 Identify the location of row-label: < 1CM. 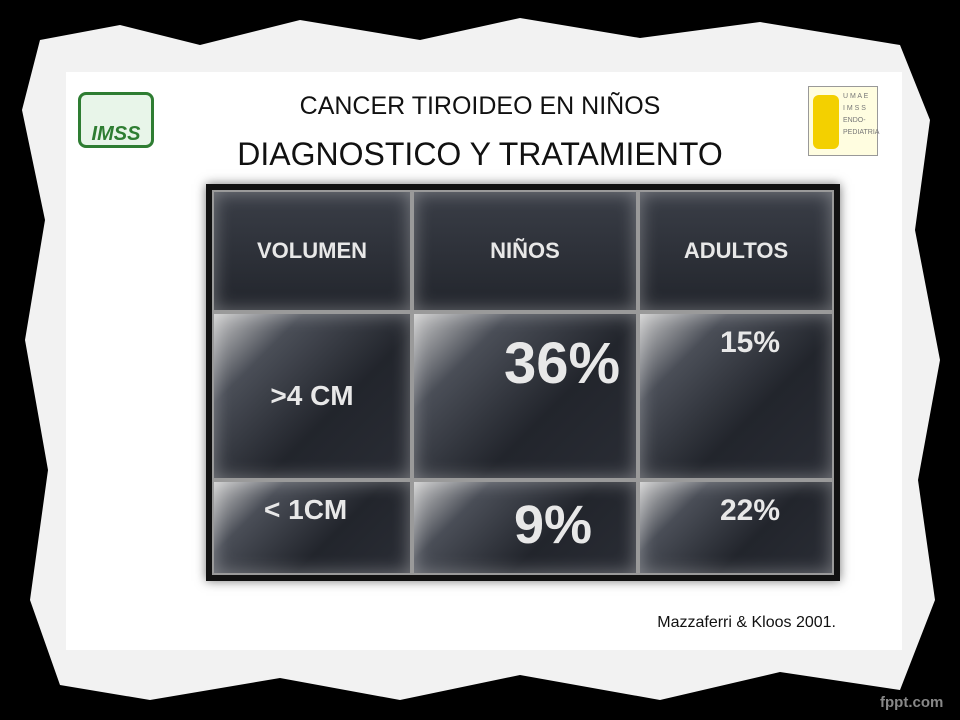
(312, 527).